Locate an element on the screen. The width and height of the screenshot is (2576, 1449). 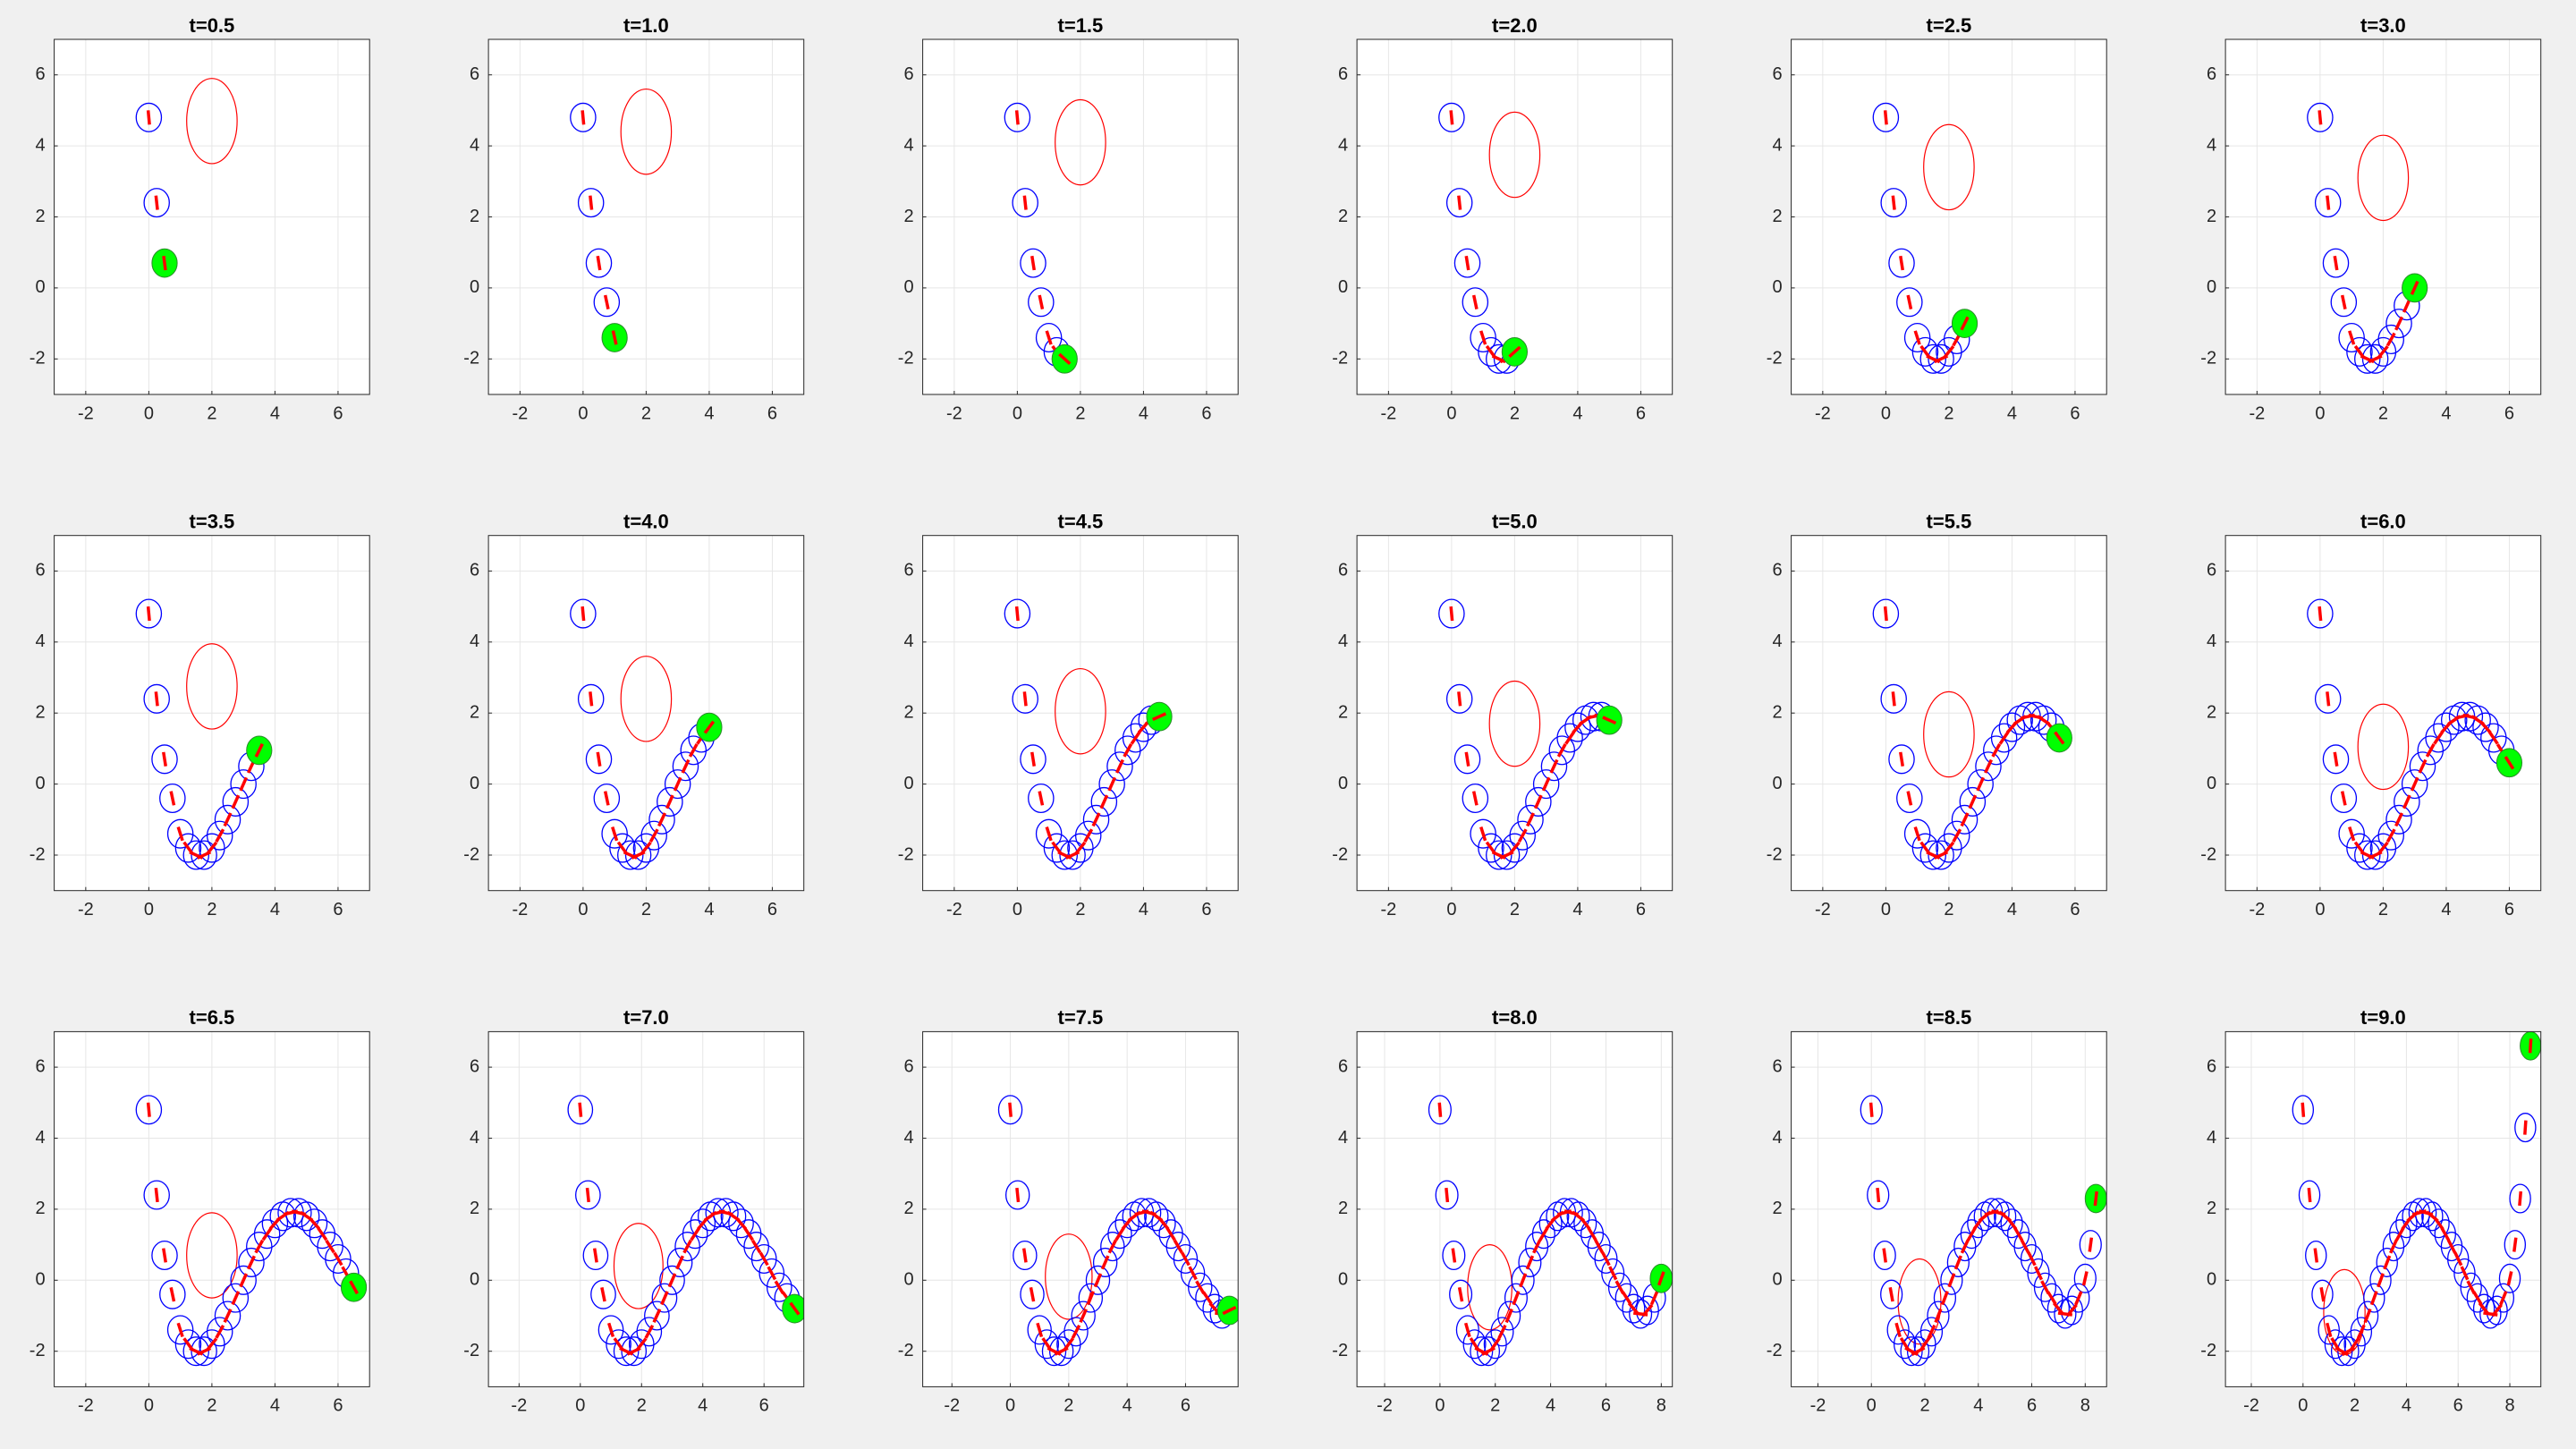
subplot: t=6.5 -2 0 2 4 6 -2 0 2 4 6 is located at coordinates (200, 1211).